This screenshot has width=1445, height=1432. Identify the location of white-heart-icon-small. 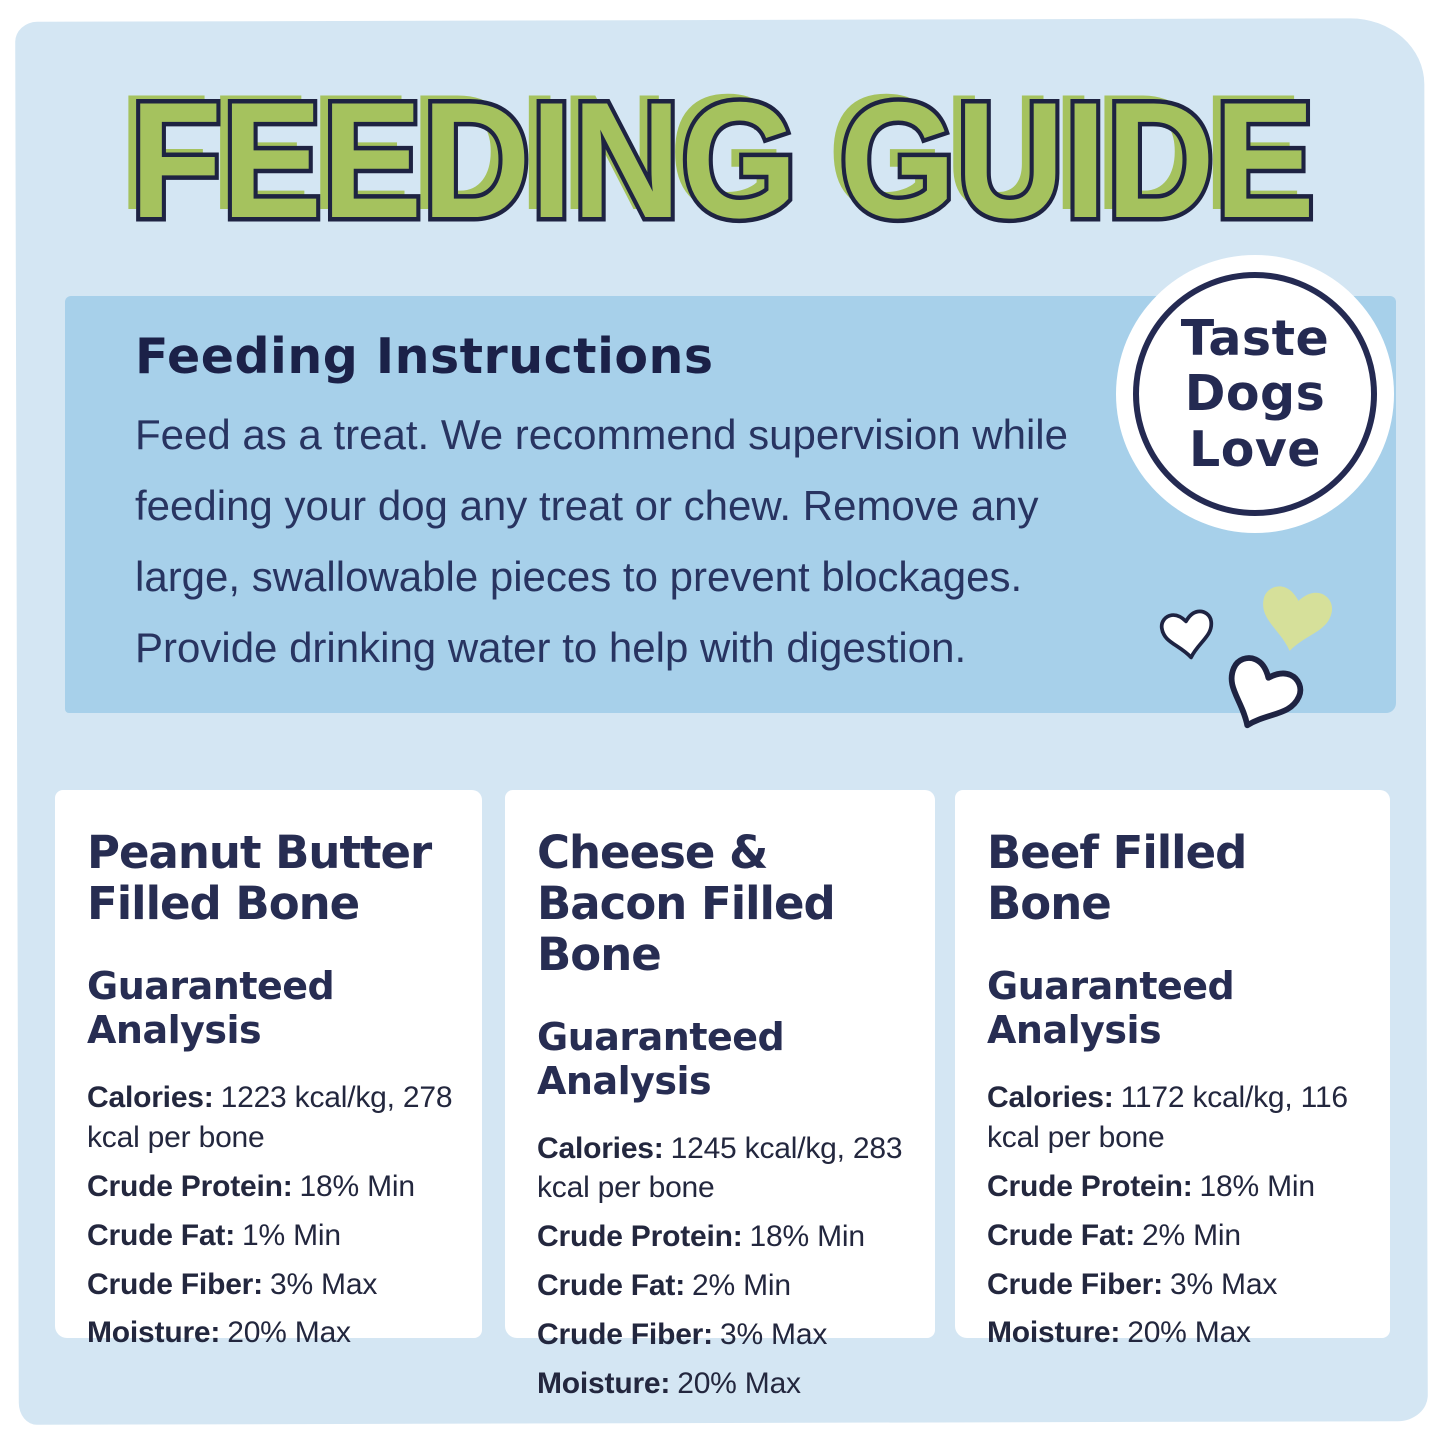
(1186, 634).